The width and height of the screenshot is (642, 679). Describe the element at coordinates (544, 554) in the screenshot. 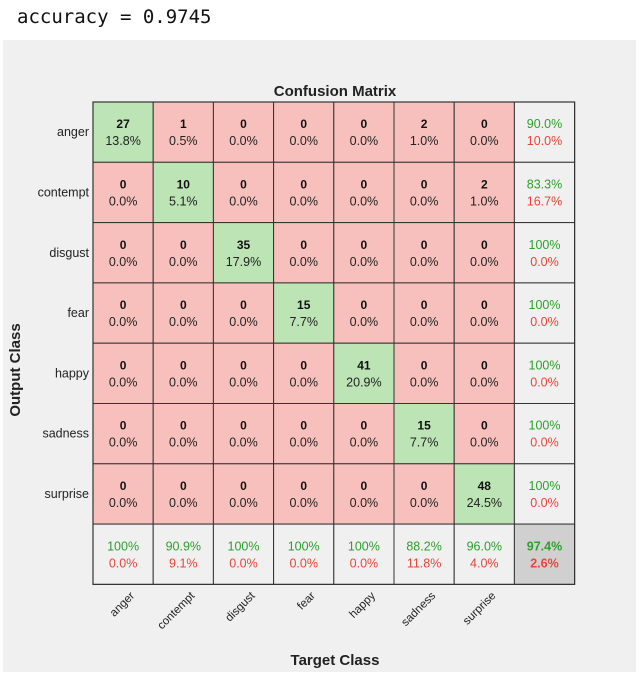

I see `overall-cell` at that location.